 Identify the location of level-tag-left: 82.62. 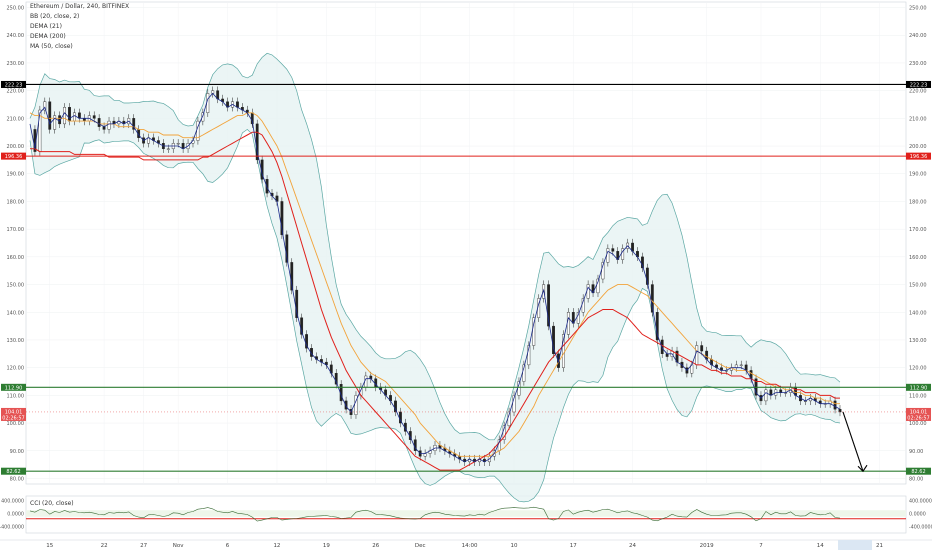
(13, 472).